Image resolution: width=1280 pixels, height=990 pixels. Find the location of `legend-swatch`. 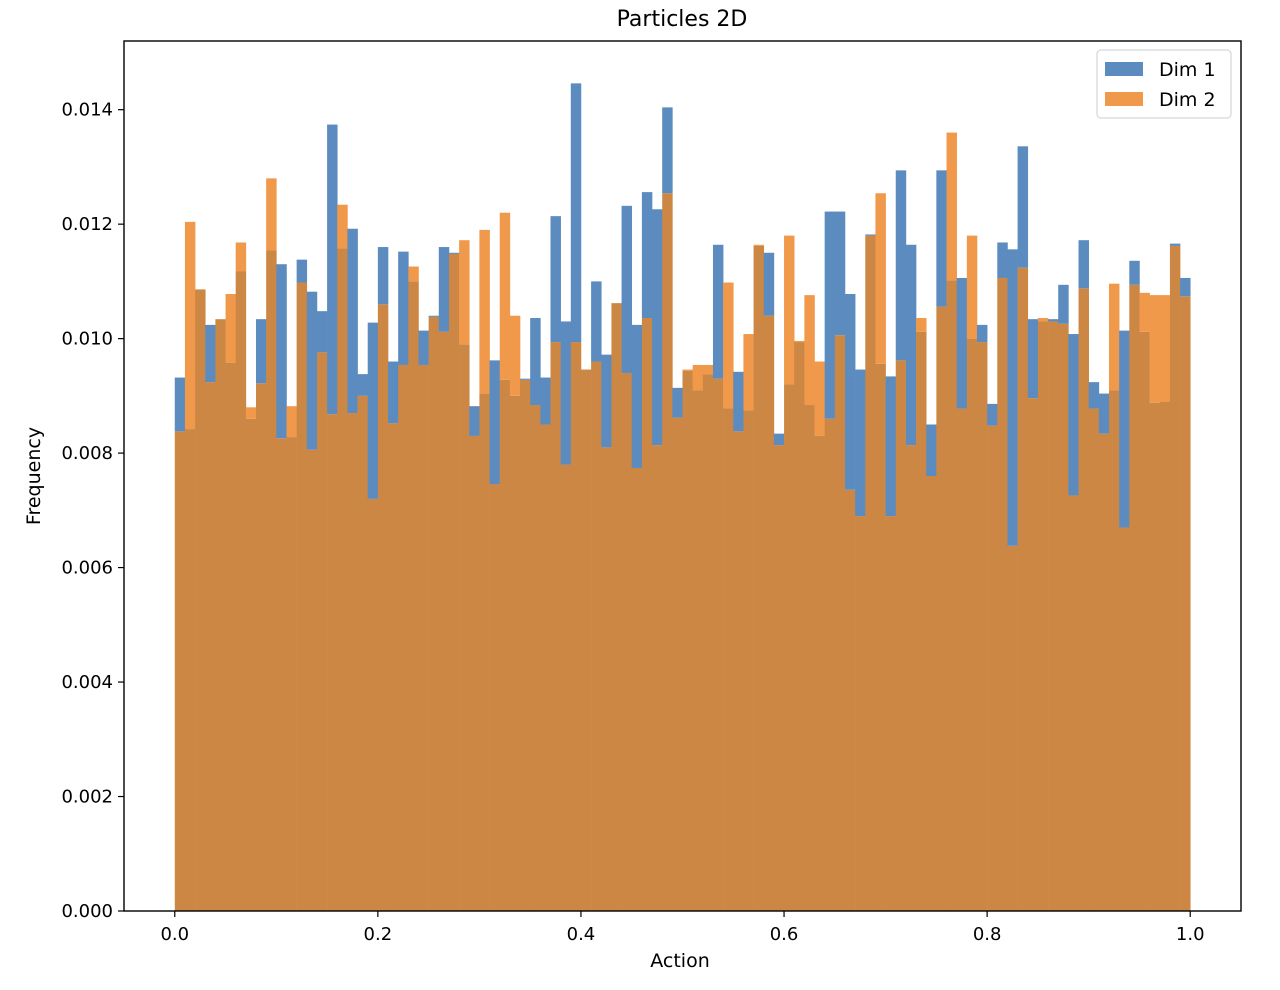

legend-swatch is located at coordinates (1124, 69).